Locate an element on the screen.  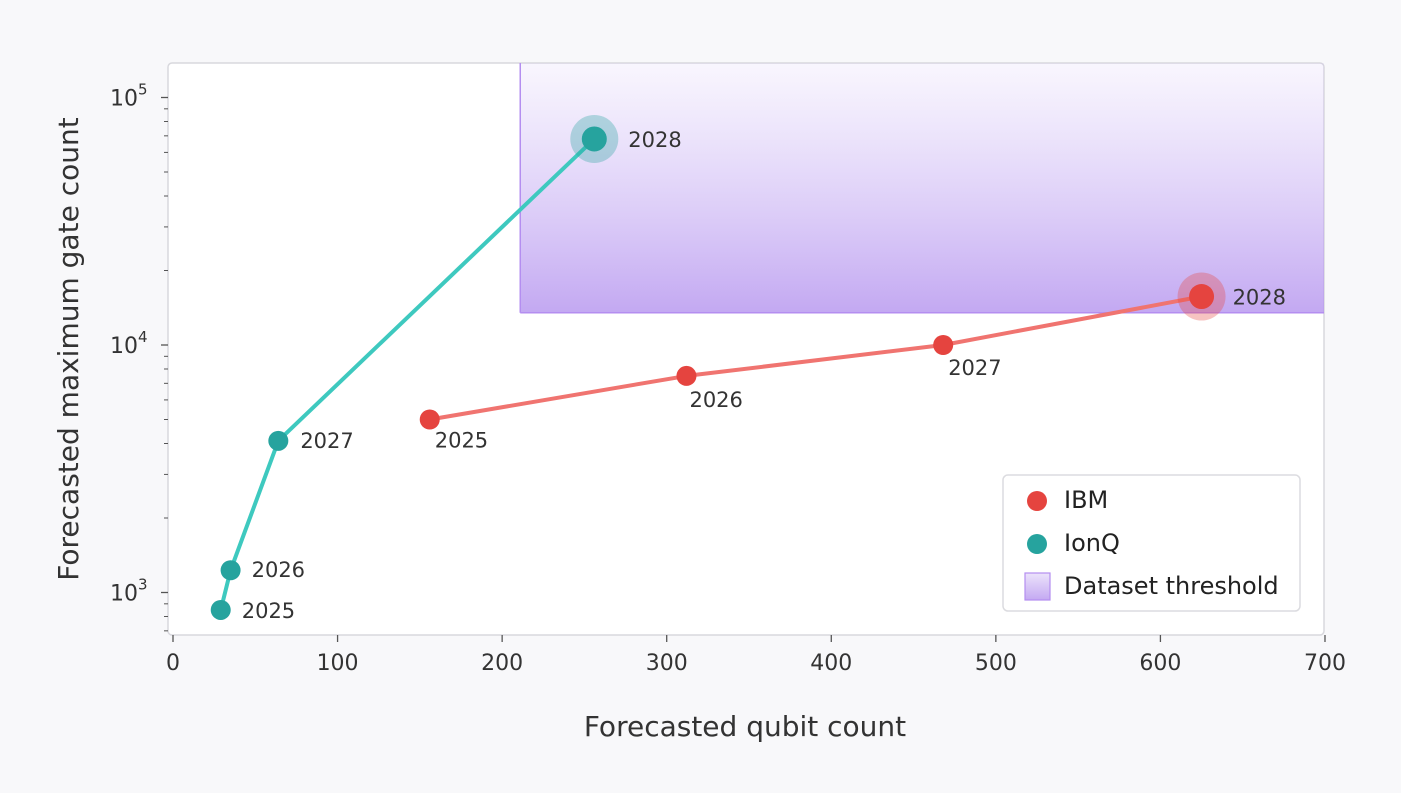
legend: IBM IonQ Dataset threshold is located at coordinates (1151, 543).